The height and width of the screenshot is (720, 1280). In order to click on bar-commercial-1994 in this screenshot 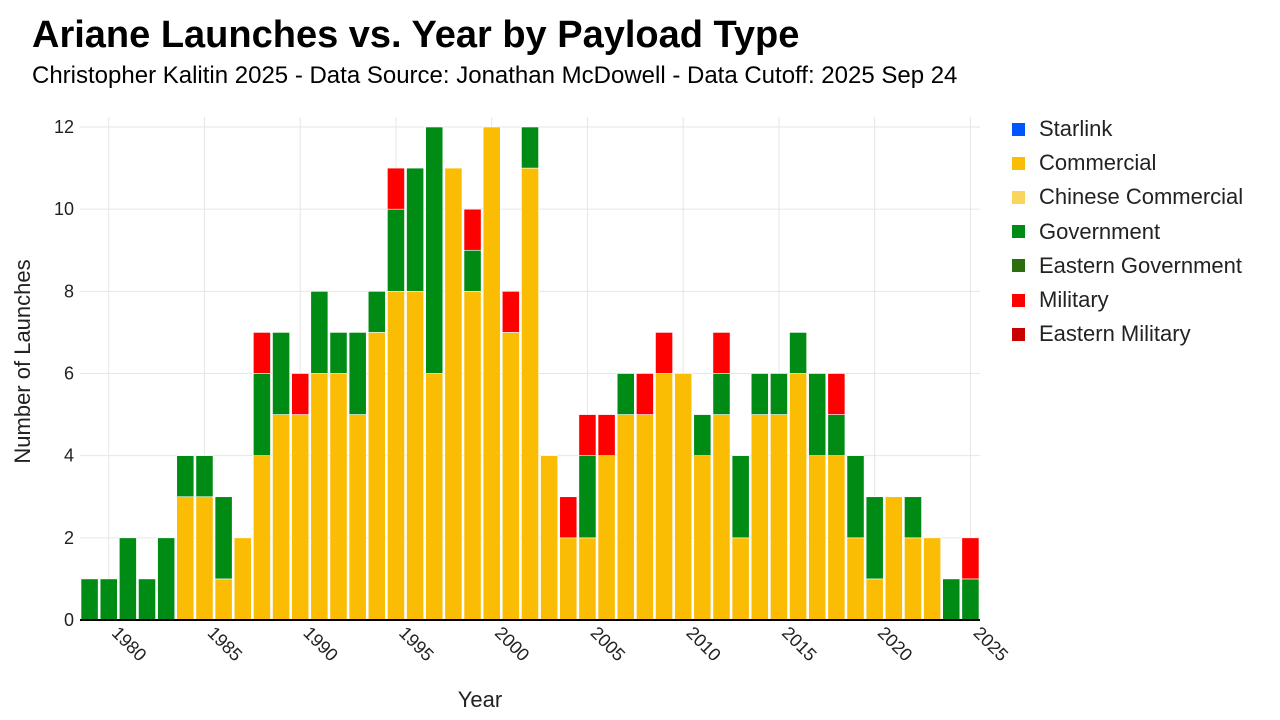, I will do `click(376, 476)`.